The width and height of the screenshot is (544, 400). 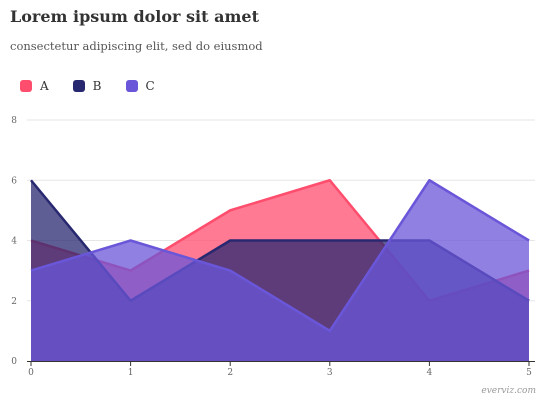 I want to click on x-tick-label: 2, so click(x=230, y=373).